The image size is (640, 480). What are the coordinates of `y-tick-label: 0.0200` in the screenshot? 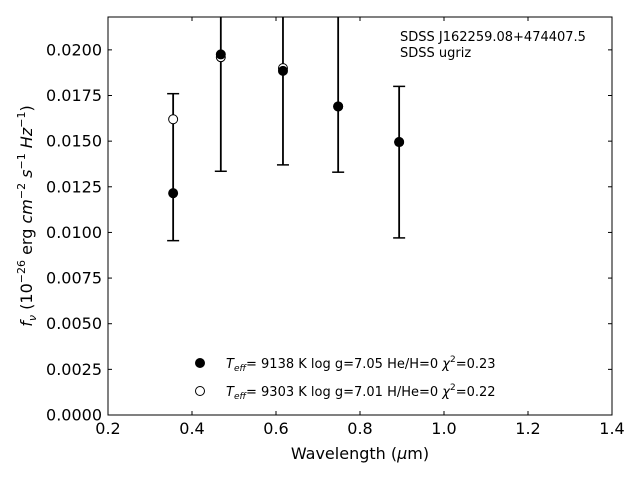 It's located at (74, 49).